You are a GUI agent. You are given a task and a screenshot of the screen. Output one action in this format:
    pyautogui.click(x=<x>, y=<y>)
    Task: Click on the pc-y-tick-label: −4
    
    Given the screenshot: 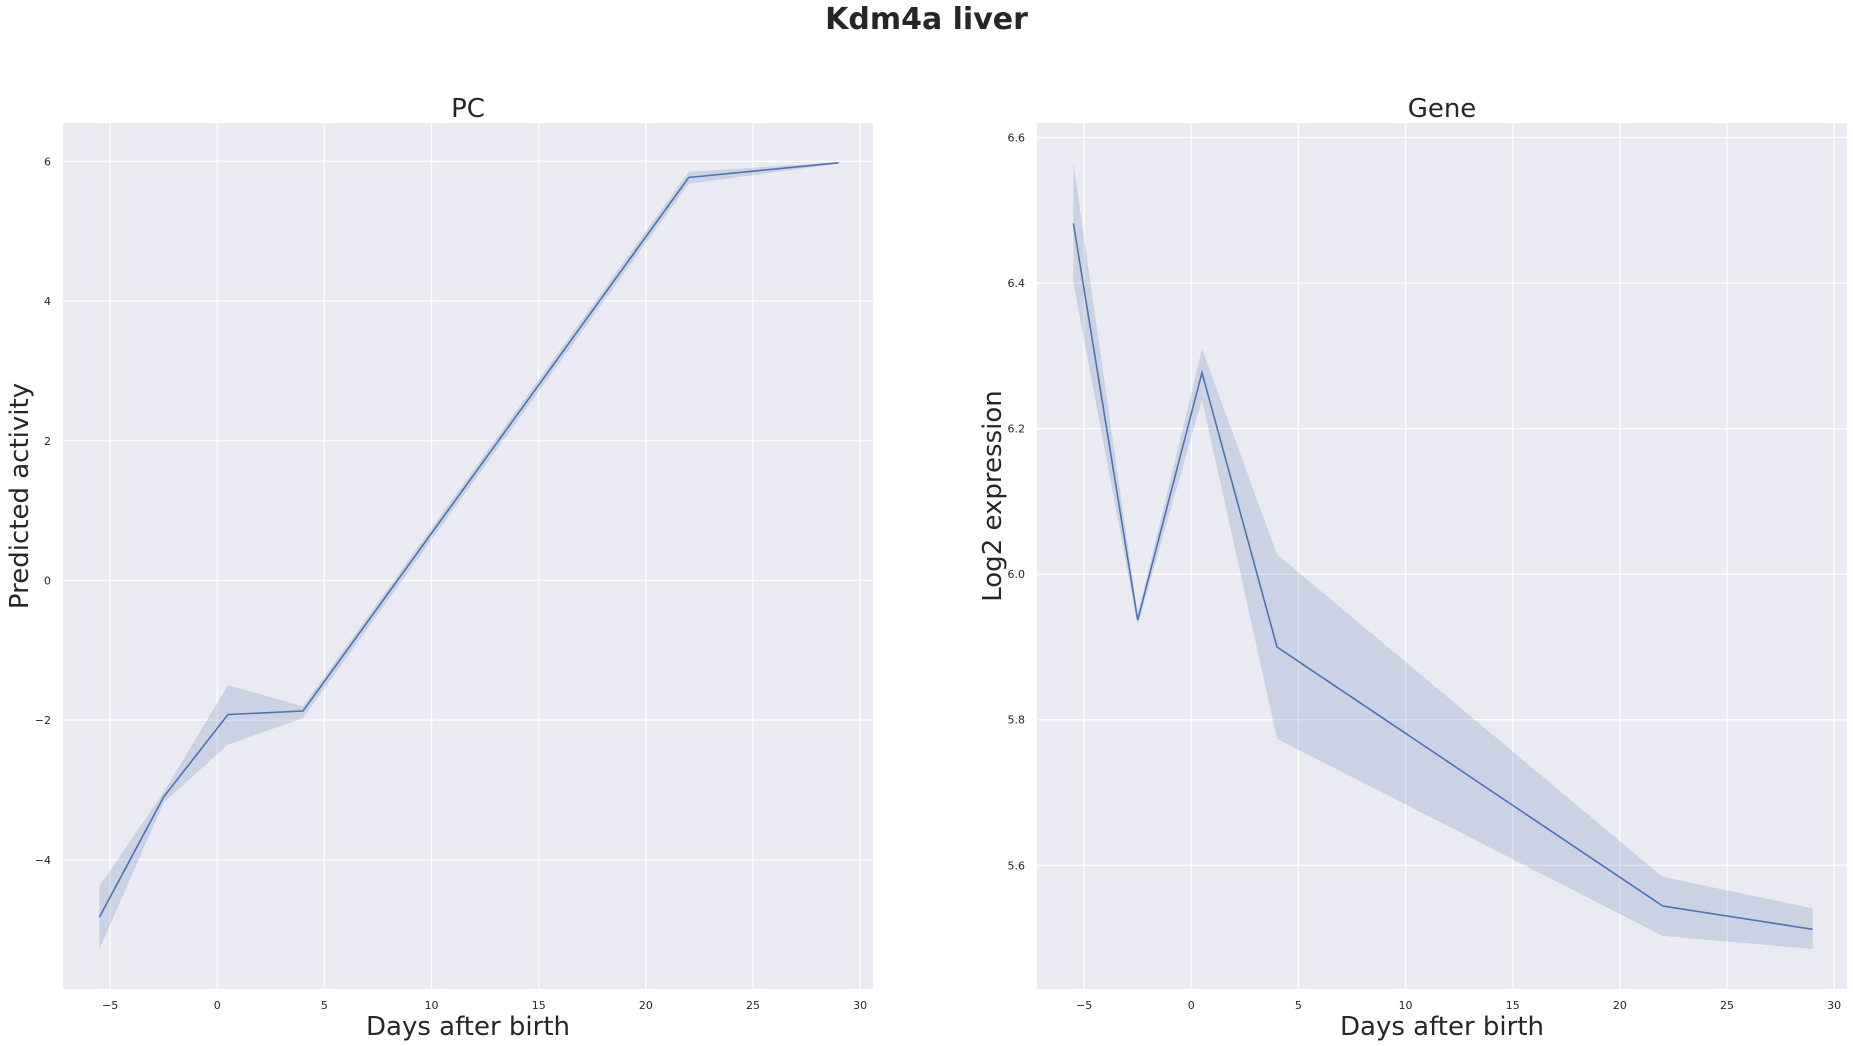 What is the action you would take?
    pyautogui.click(x=43, y=860)
    